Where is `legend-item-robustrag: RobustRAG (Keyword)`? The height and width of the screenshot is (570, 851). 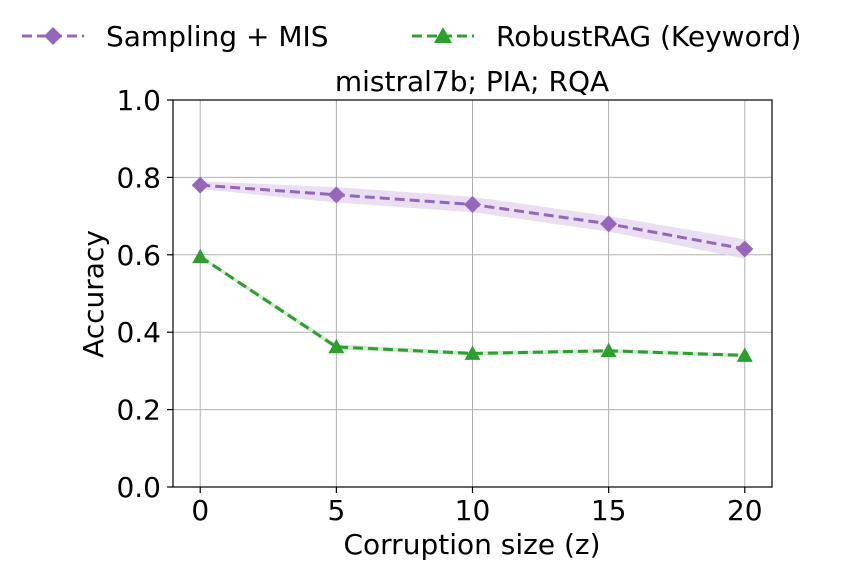 legend-item-robustrag: RobustRAG (Keyword) is located at coordinates (605, 36).